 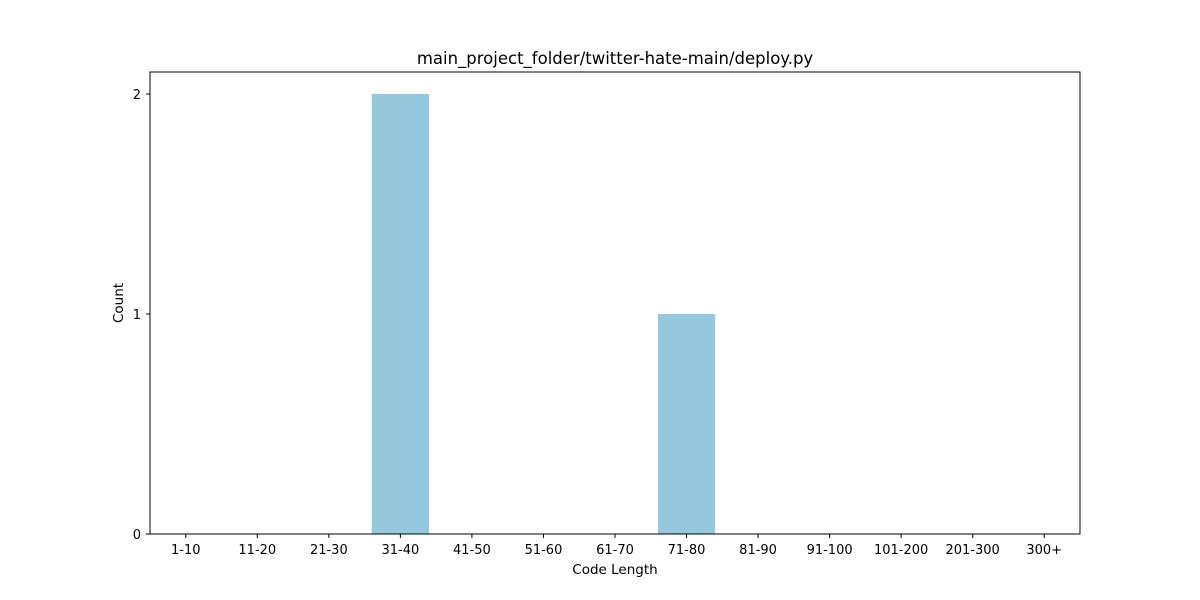 I want to click on x-tick-label: 31-40, so click(x=400, y=550).